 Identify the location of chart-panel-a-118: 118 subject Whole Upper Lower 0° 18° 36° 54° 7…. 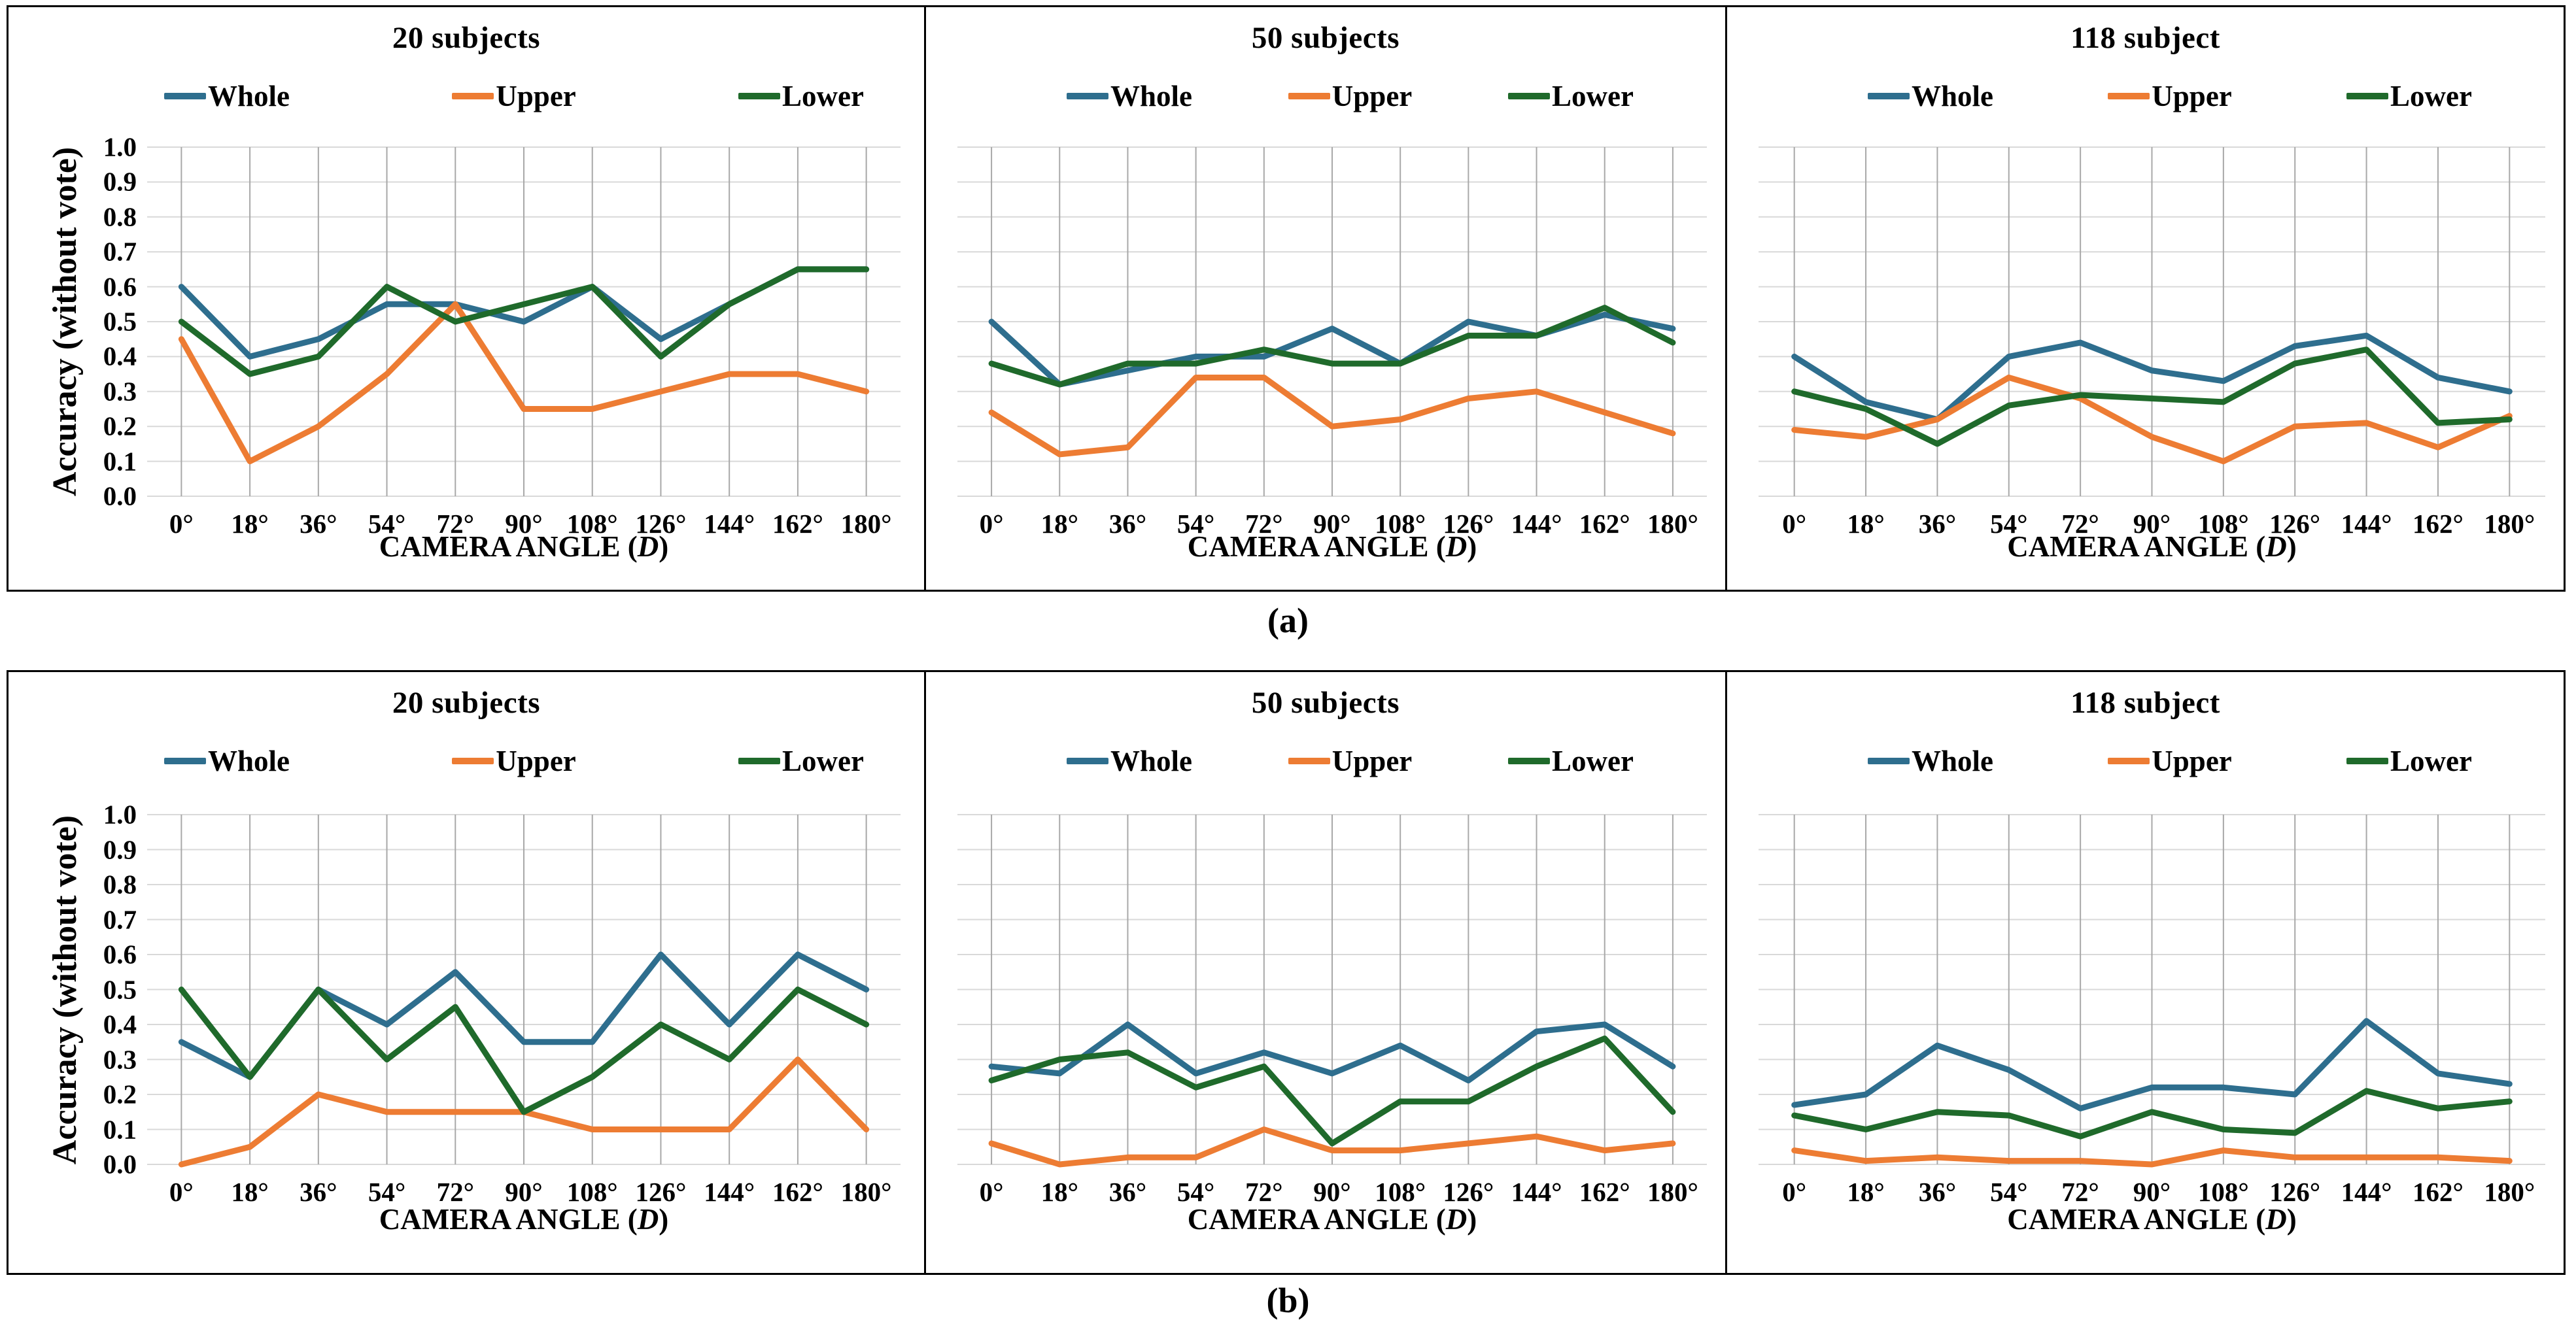
(2146, 298).